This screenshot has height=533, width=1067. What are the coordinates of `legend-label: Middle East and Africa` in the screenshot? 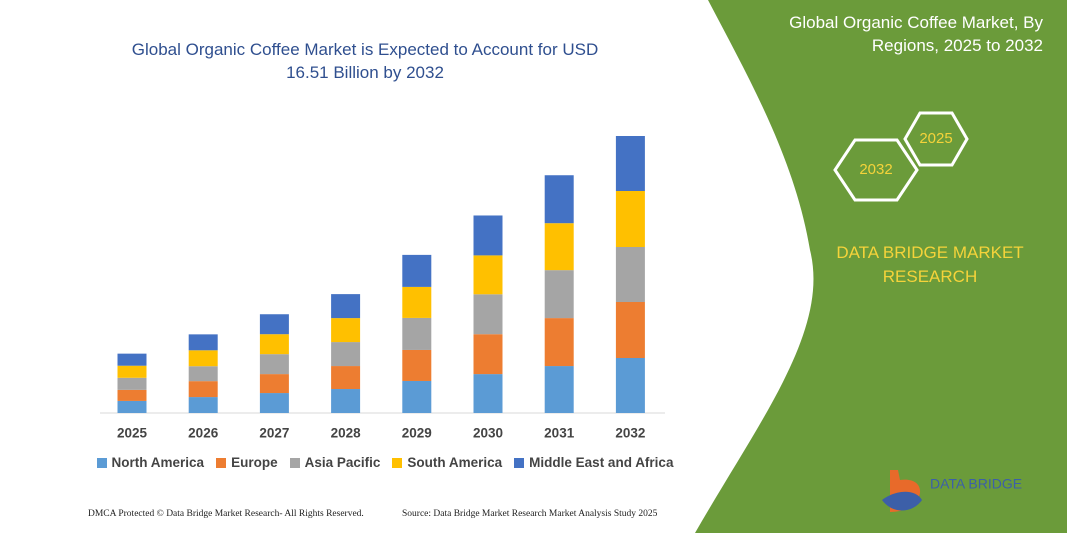 It's located at (601, 462).